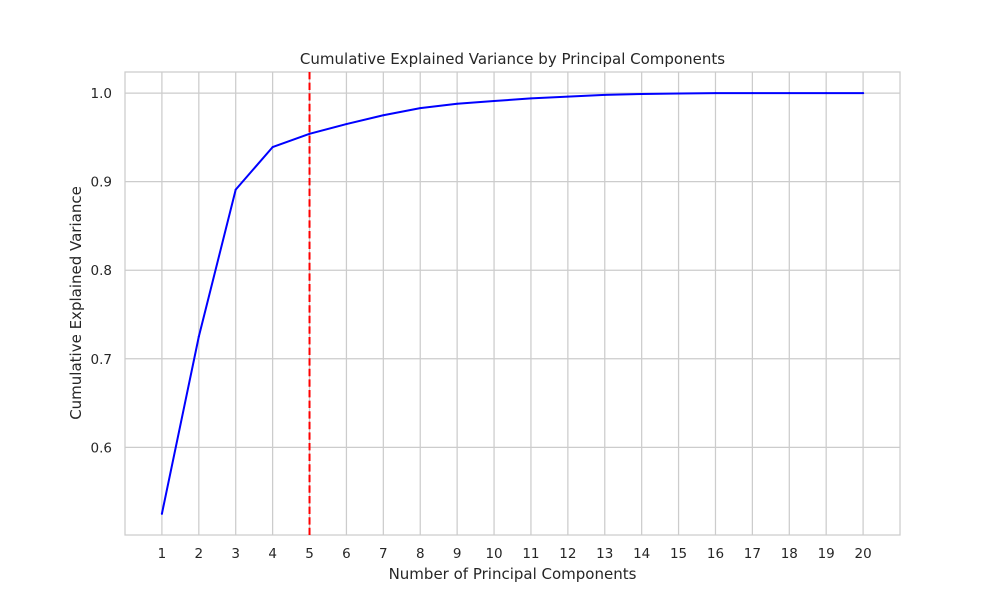 The image size is (1000, 604). Describe the element at coordinates (346, 554) in the screenshot. I see `x-tick-label: 6` at that location.